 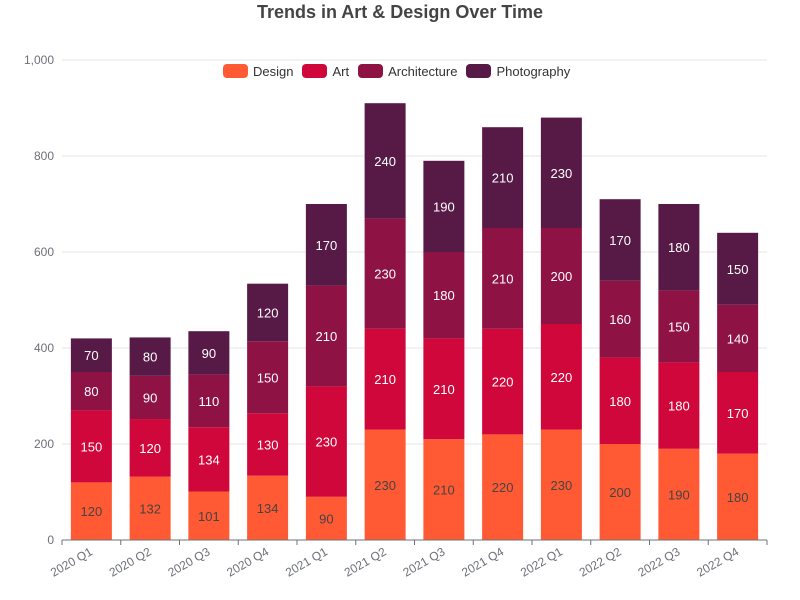 I want to click on x-tick-label: 2021 Q2, so click(x=365, y=561).